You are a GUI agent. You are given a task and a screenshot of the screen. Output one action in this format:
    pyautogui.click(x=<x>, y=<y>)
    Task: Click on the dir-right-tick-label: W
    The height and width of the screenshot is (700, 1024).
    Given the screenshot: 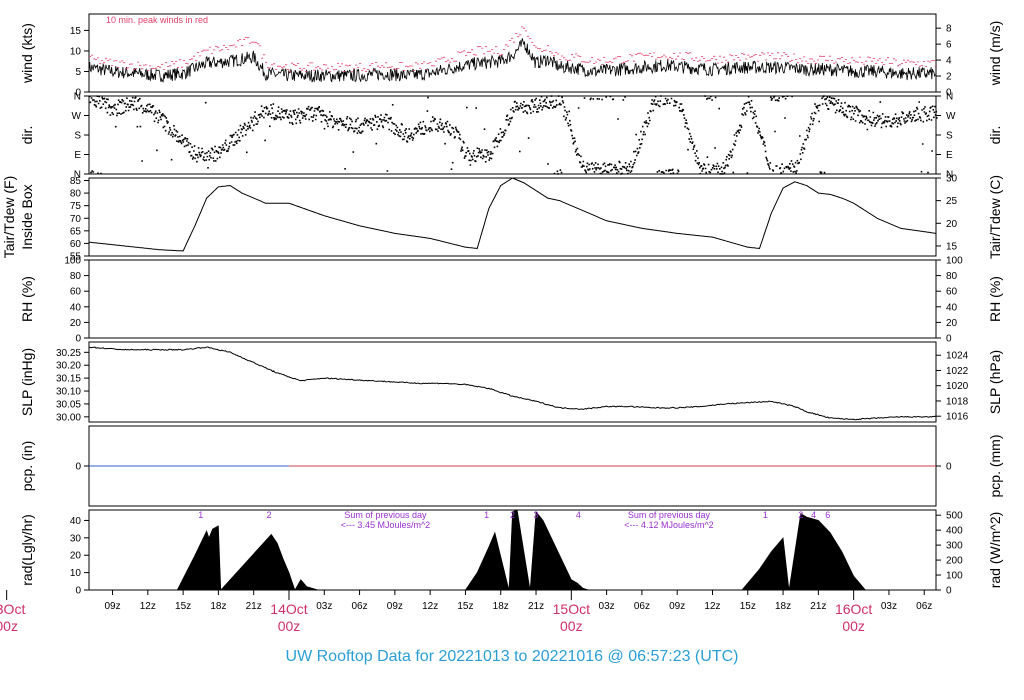 What is the action you would take?
    pyautogui.click(x=951, y=116)
    